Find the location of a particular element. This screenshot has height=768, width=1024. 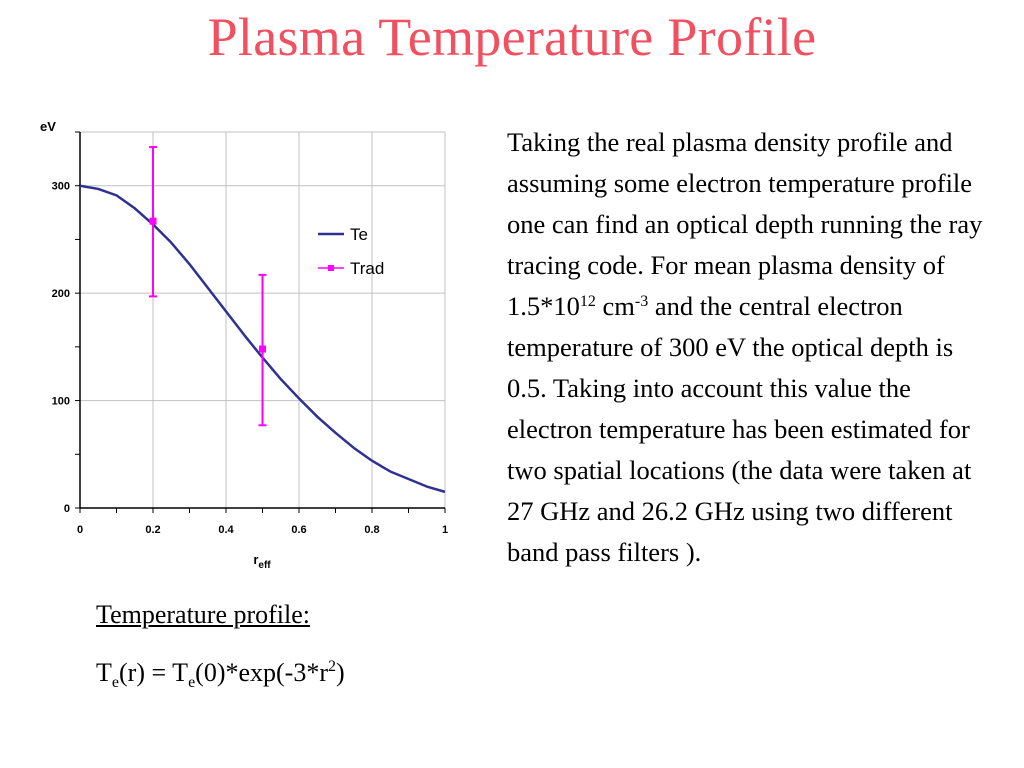

y-tick-label: 300 is located at coordinates (61, 187).